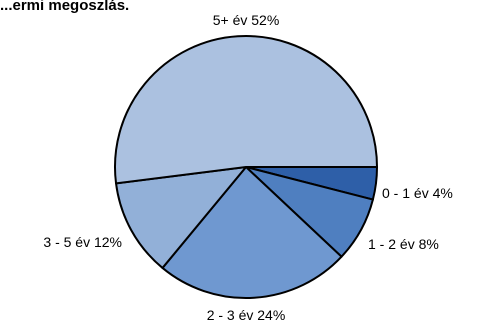 This screenshot has width=481, height=323. What do you see at coordinates (246, 315) in the screenshot?
I see `slice-label-3: 2 - 3 év 24%` at bounding box center [246, 315].